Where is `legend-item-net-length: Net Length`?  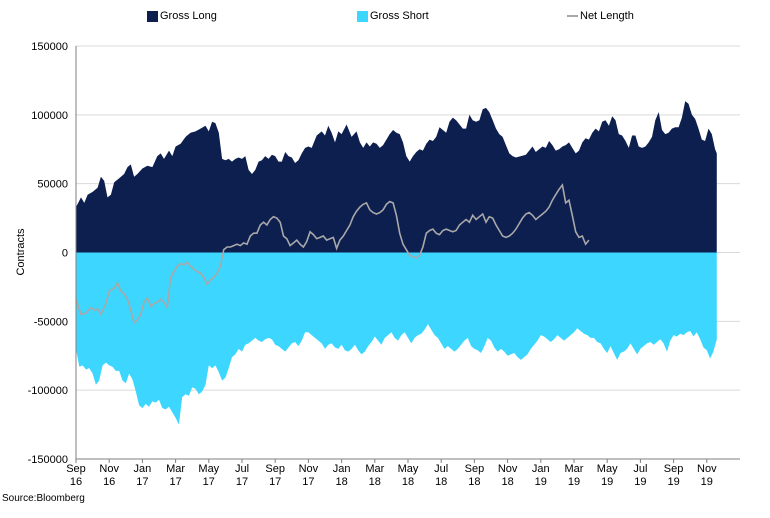 legend-item-net-length: Net Length is located at coordinates (600, 16).